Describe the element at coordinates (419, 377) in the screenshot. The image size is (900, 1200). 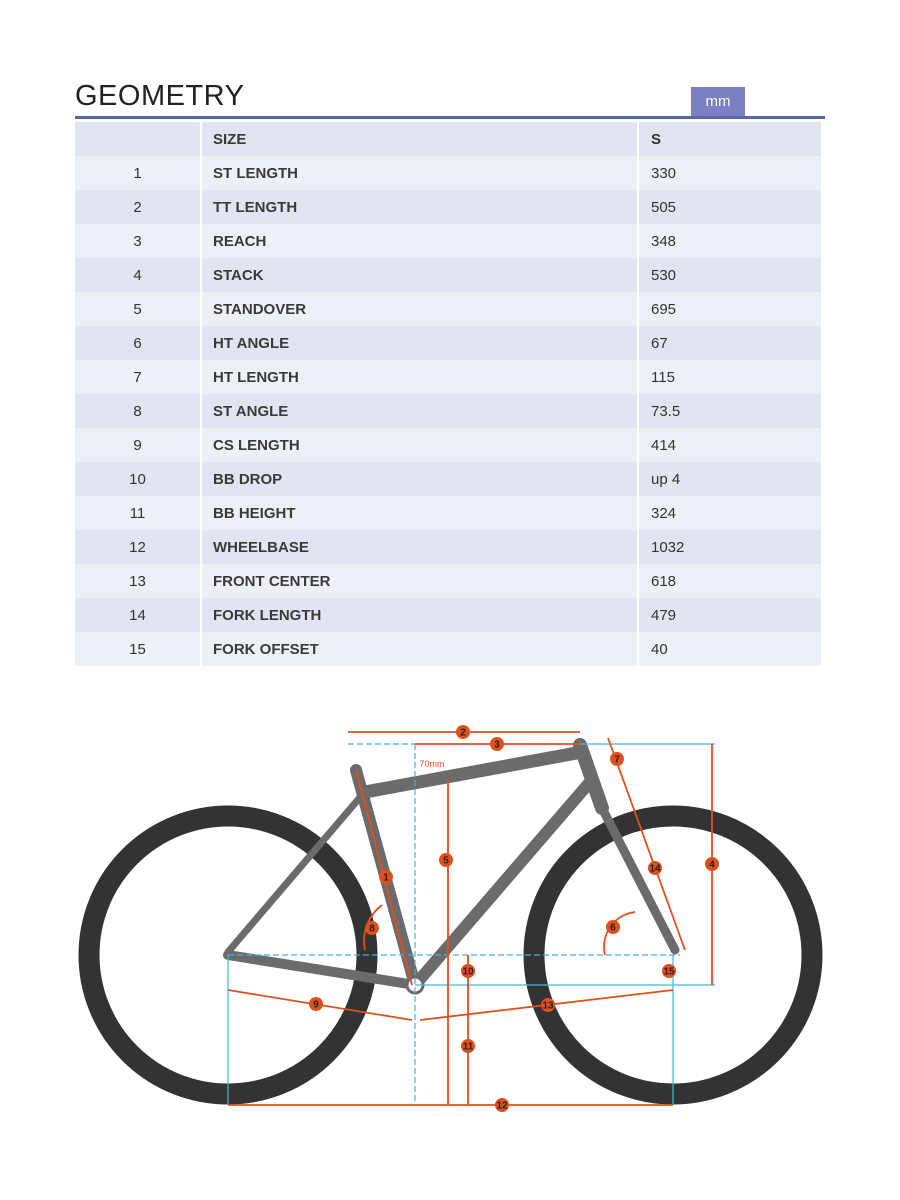
I see `cell-label: HT LENGTH` at that location.